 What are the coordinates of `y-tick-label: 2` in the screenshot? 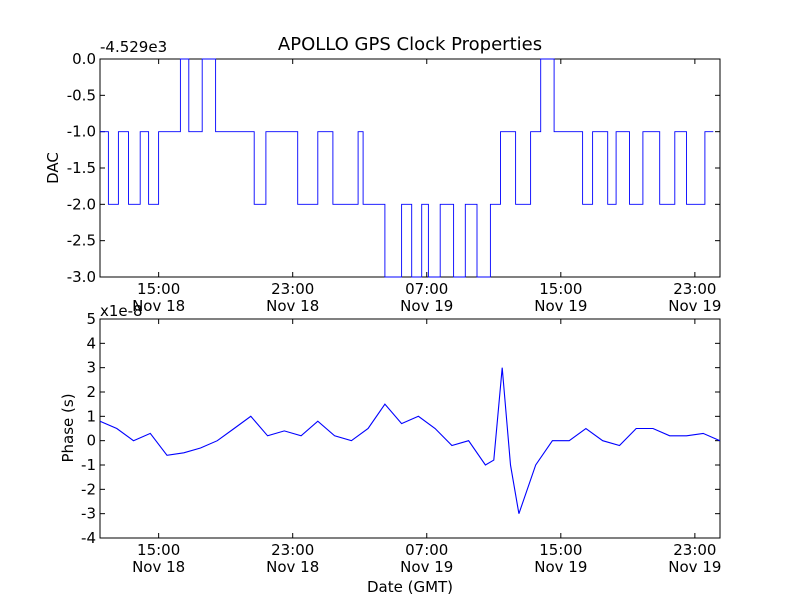 It's located at (91, 392).